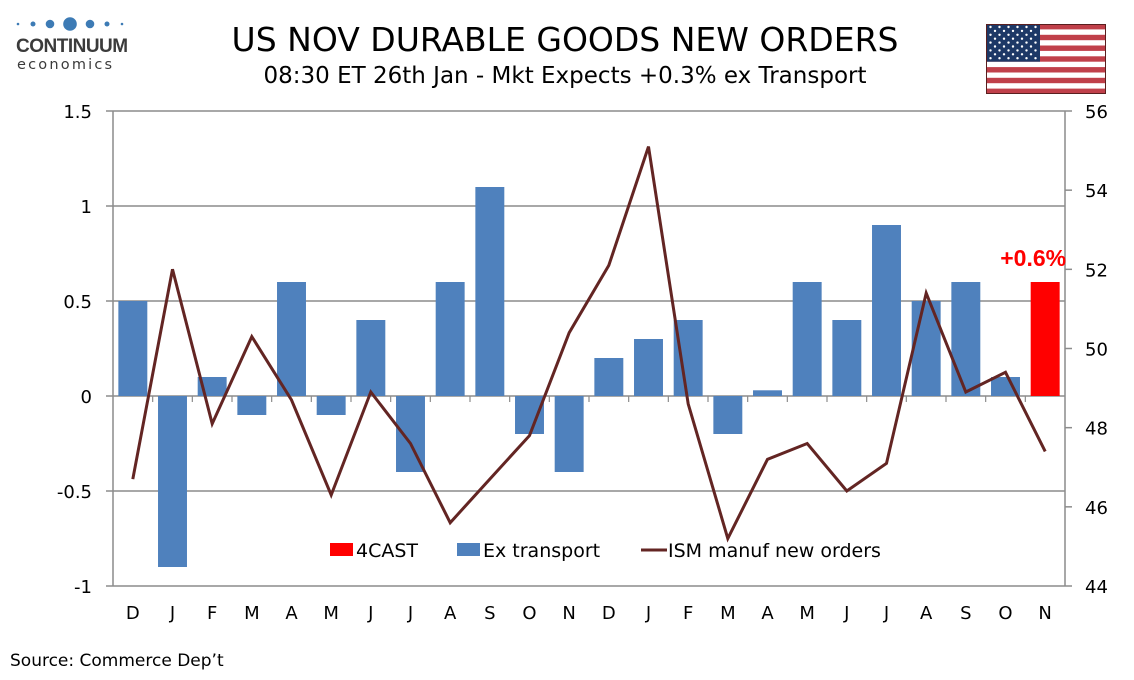 This screenshot has width=1134, height=680. What do you see at coordinates (1096, 350) in the screenshot?
I see `y2-axis-tick-label: 50` at bounding box center [1096, 350].